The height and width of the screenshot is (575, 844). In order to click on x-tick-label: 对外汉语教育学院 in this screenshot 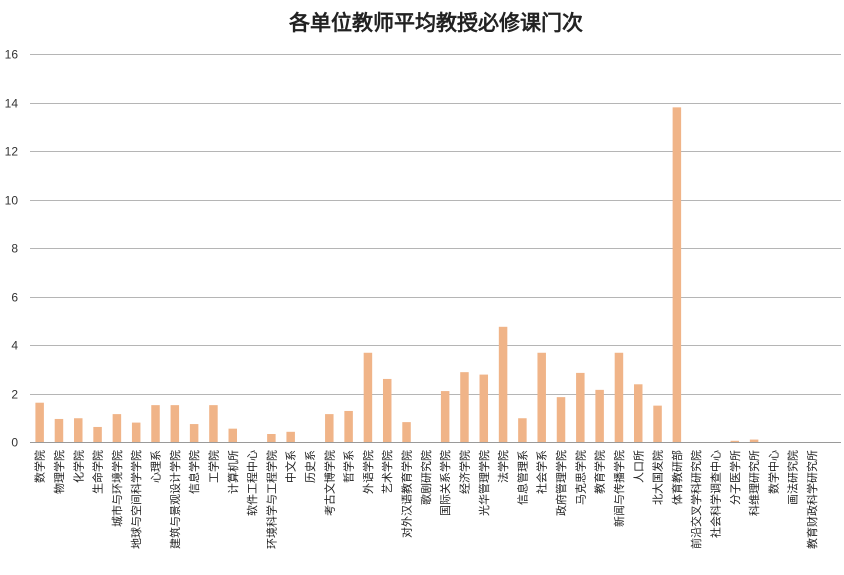, I will do `click(407, 494)`.